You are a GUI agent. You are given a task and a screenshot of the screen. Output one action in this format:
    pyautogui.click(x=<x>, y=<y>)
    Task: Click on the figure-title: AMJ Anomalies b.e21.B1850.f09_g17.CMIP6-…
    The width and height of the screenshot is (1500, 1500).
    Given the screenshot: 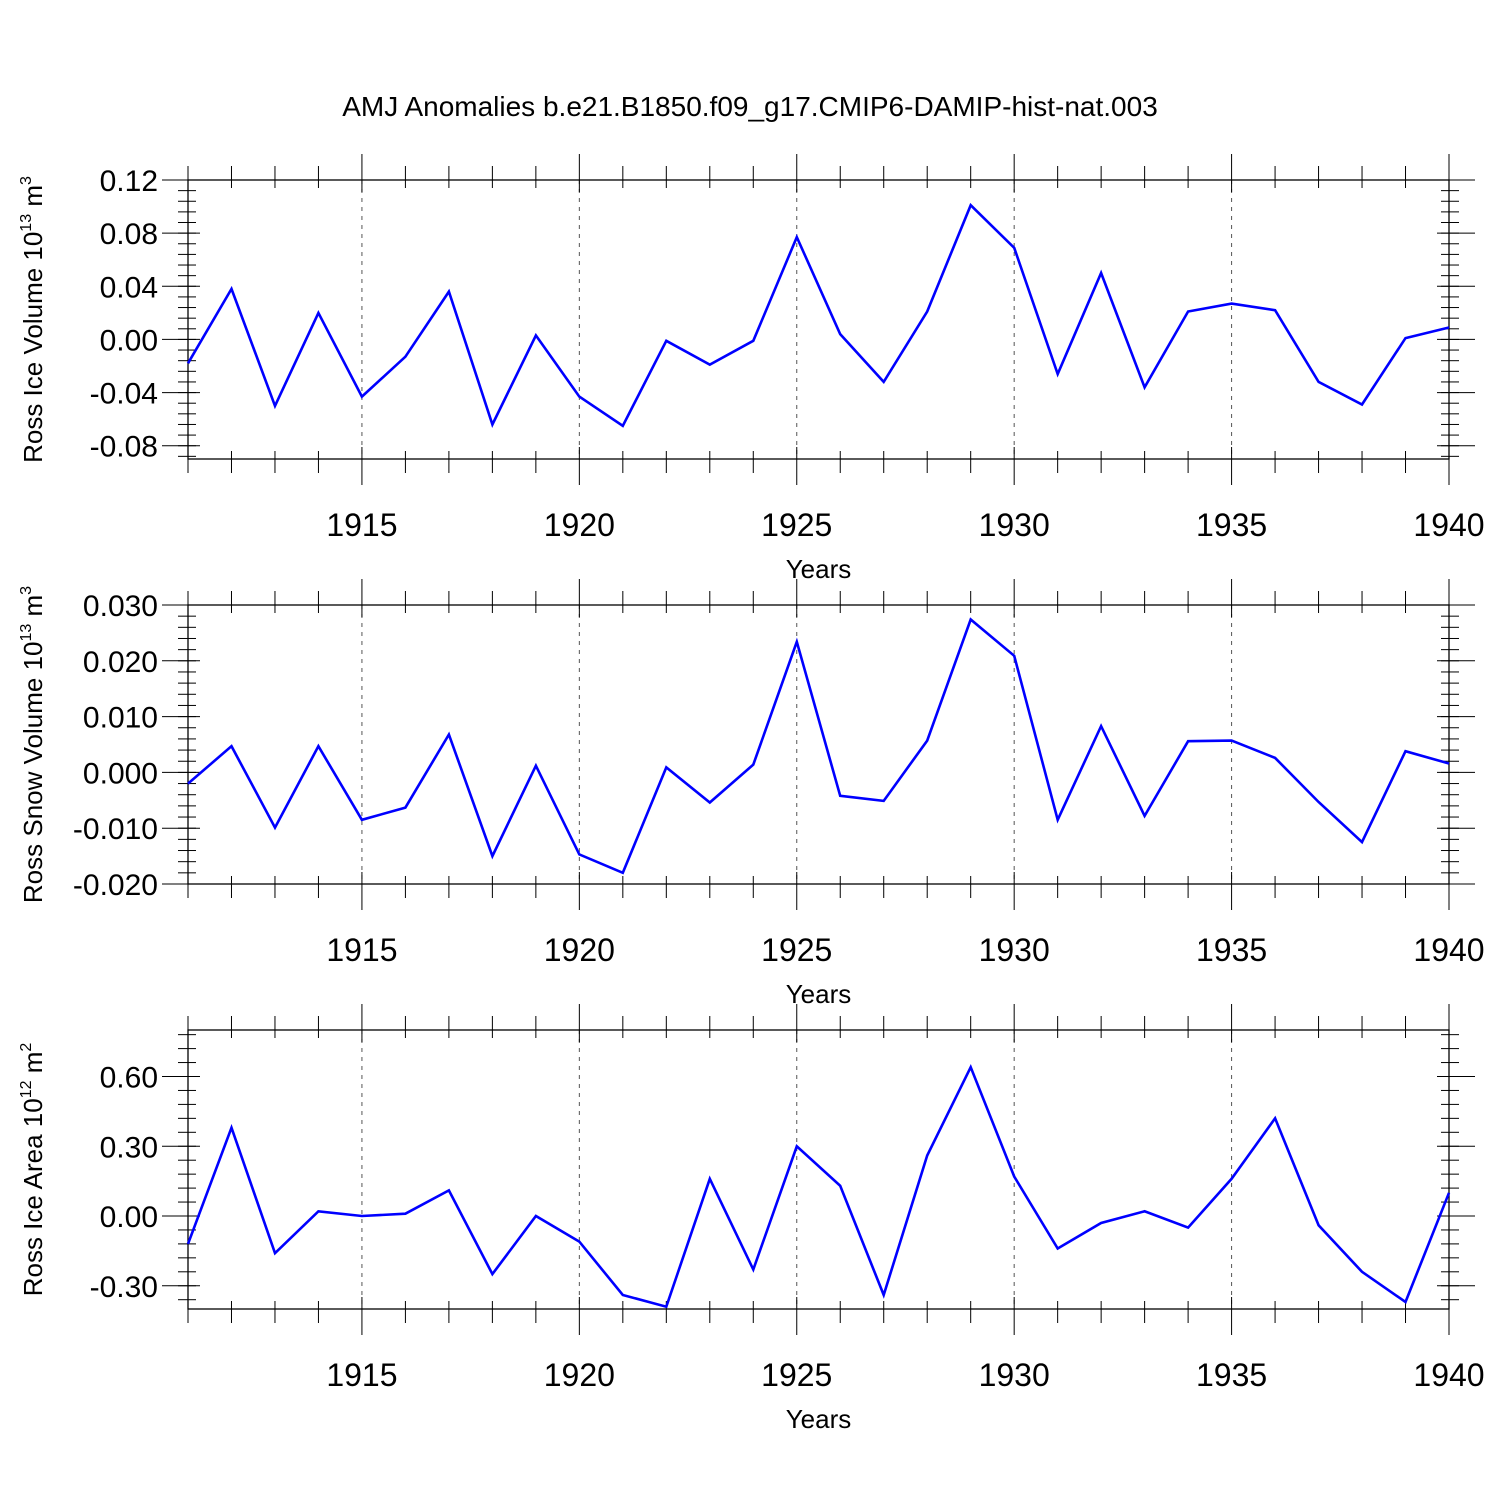 What is the action you would take?
    pyautogui.click(x=750, y=106)
    